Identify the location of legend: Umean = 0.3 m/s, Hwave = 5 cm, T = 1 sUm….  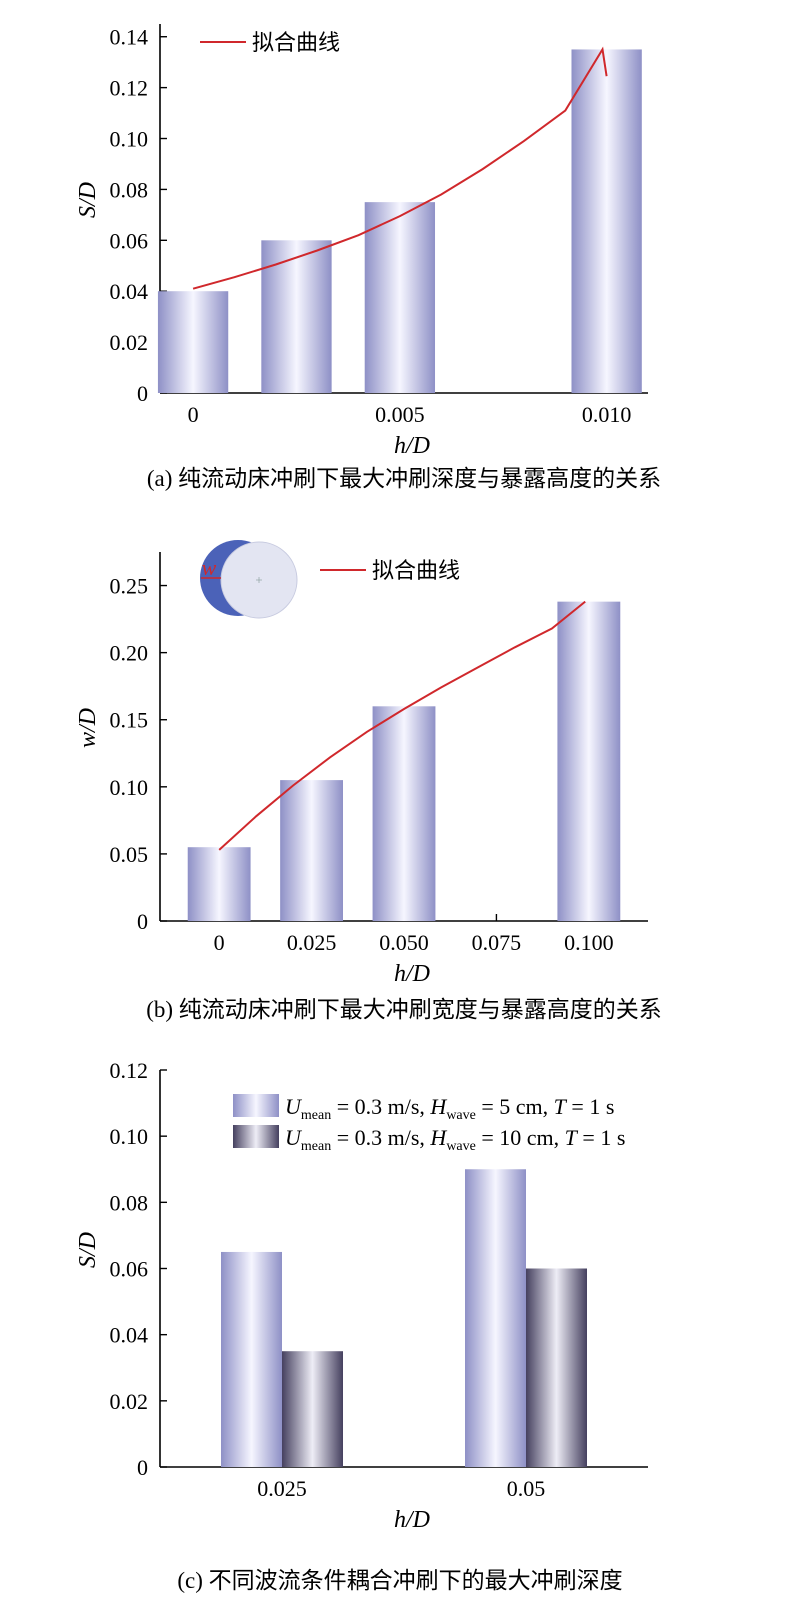
(429, 1124).